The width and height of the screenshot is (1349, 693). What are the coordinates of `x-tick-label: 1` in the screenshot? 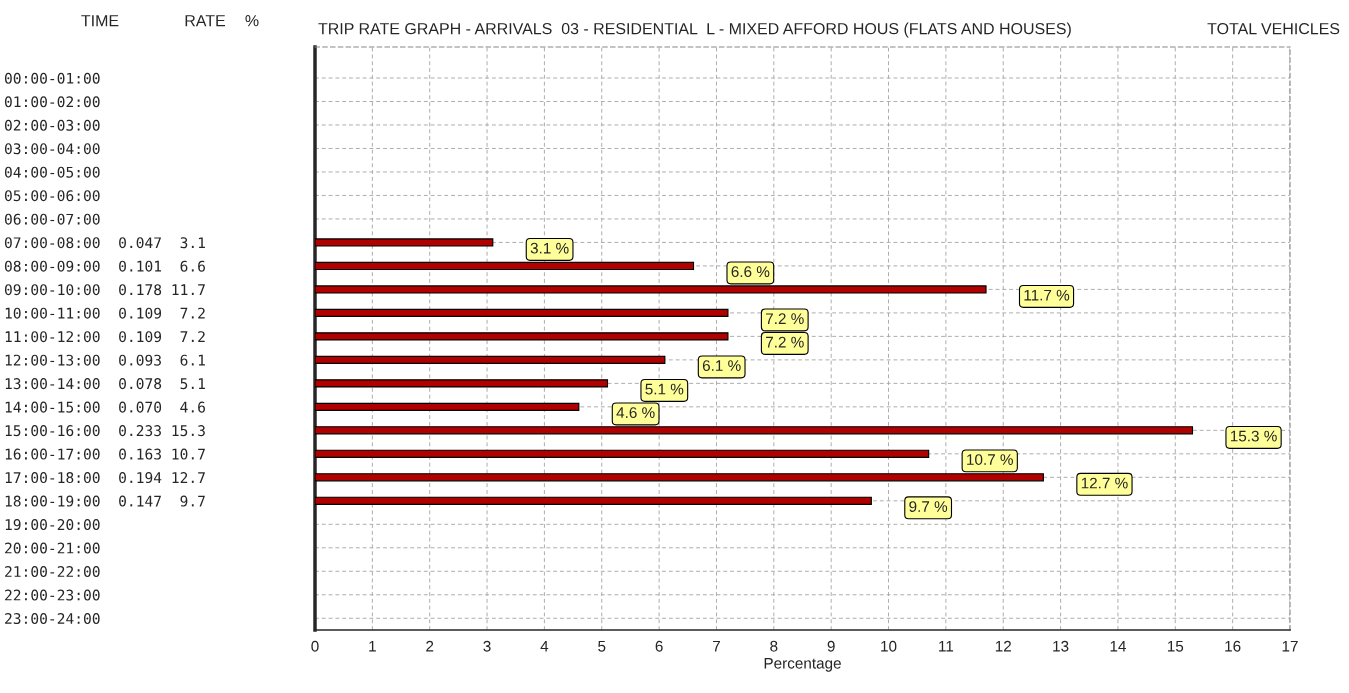 It's located at (372, 646).